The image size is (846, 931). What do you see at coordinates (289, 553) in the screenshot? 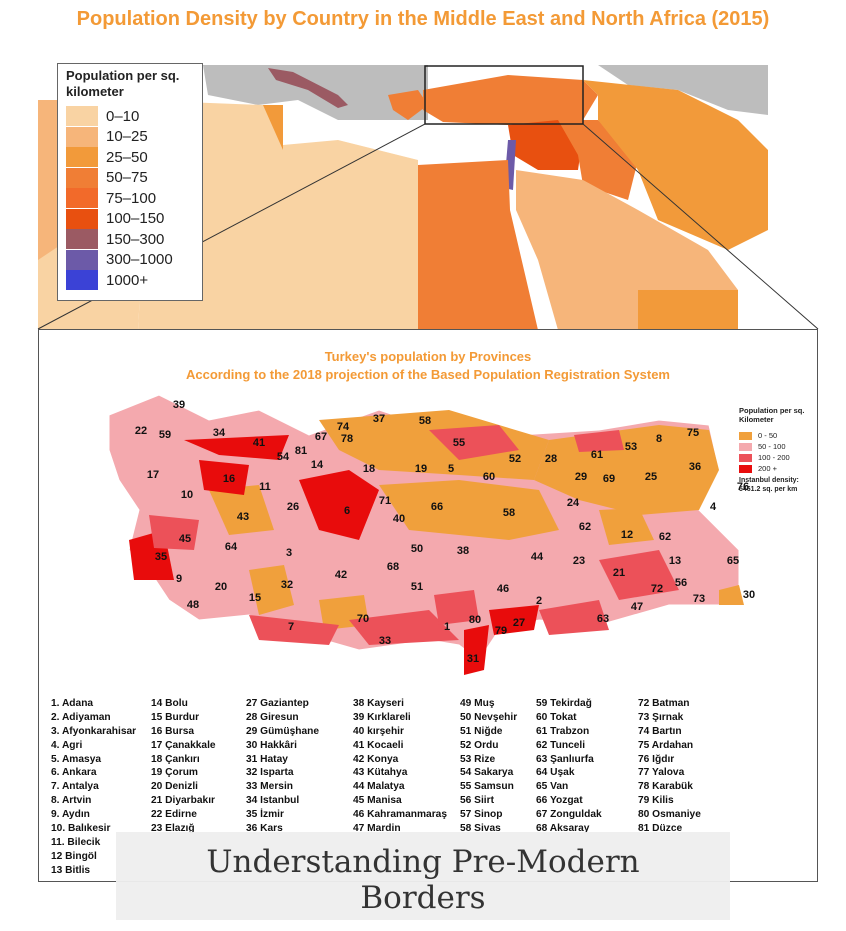
I see `province-number-label: 3` at bounding box center [289, 553].